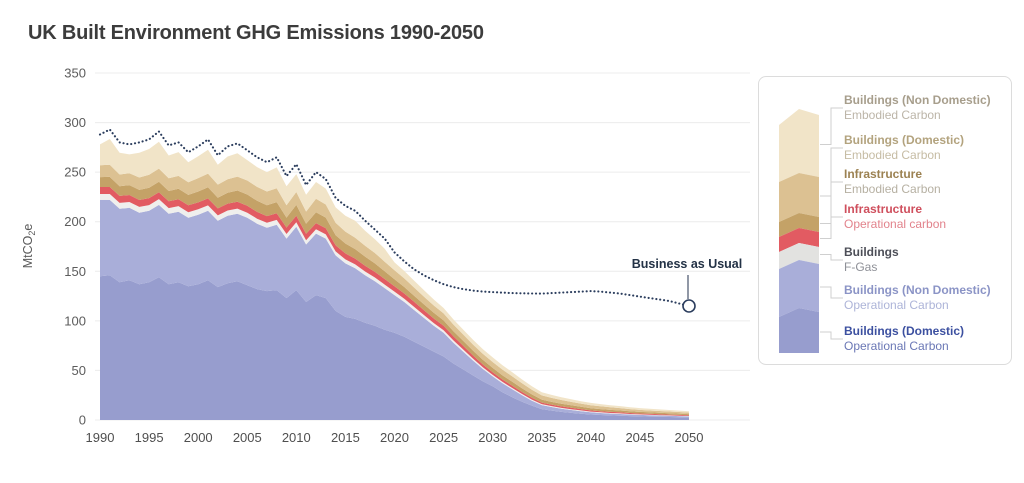  I want to click on x-axis-tick-label: 2005, so click(247, 437).